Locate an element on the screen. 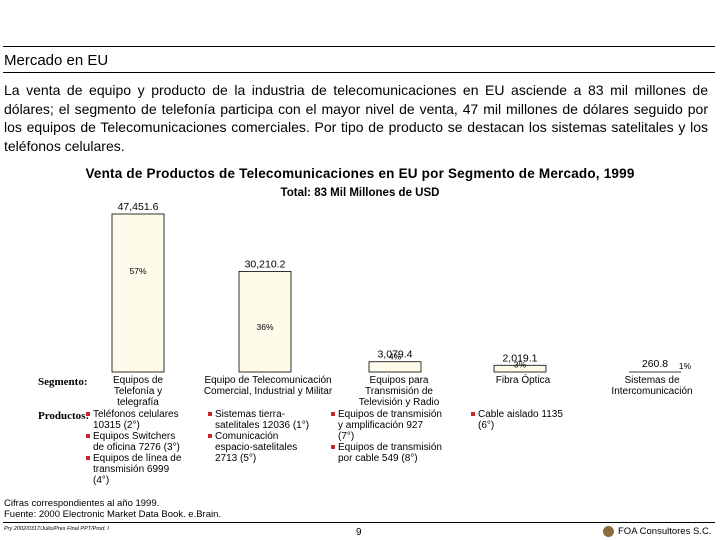  product-text: Comunicación is located at coordinates (247, 436).